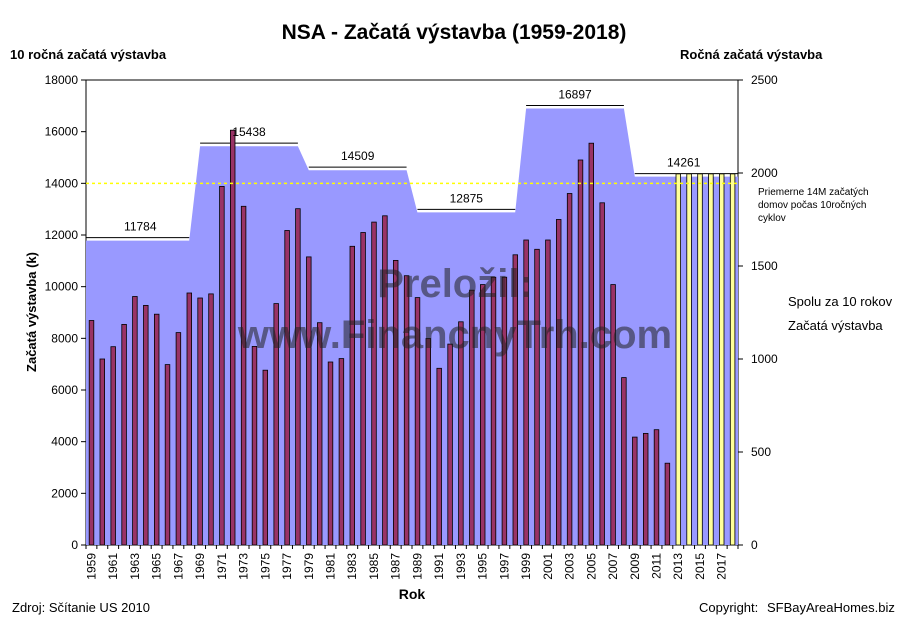  Describe the element at coordinates (537, 397) in the screenshot. I see `bar-2000` at that location.